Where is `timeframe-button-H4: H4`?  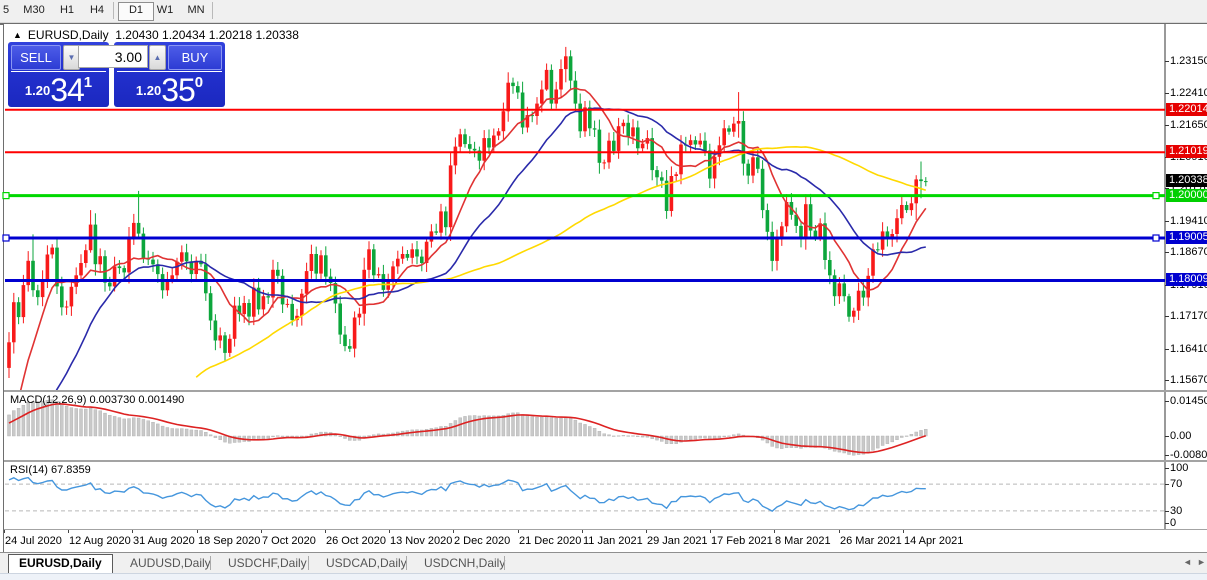 timeframe-button-H4: H4 is located at coordinates (97, 10).